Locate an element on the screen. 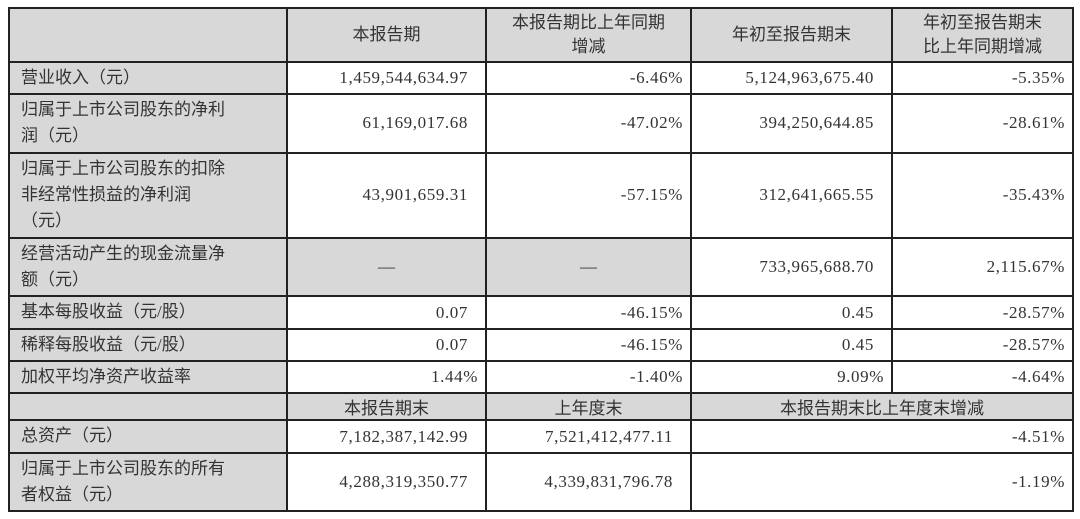  subheader-cell-end-change: 本报告期末比上年度末增减 is located at coordinates (882, 407).